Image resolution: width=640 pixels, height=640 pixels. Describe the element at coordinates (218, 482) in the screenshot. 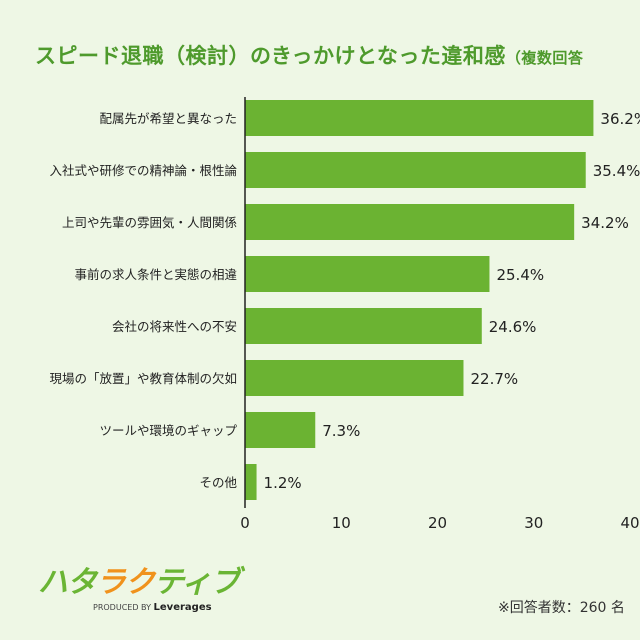

I see `category-label: その他` at that location.